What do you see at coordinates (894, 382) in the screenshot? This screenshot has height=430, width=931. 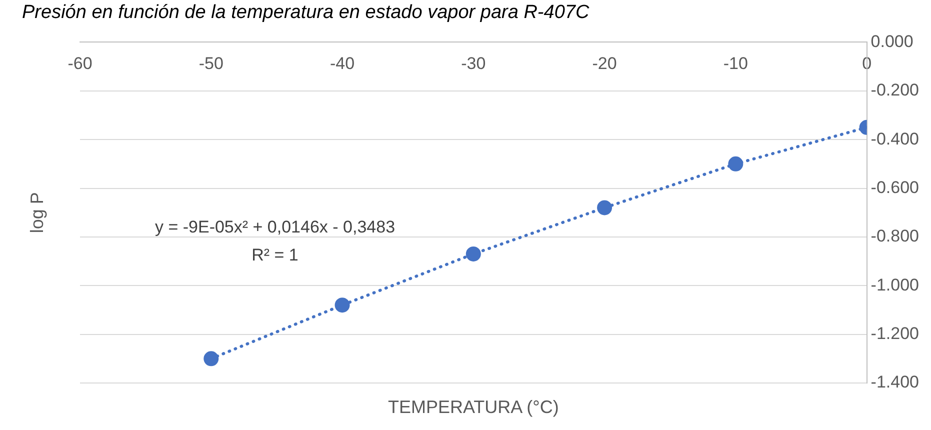 I see `y-tick-label: -1.400` at bounding box center [894, 382].